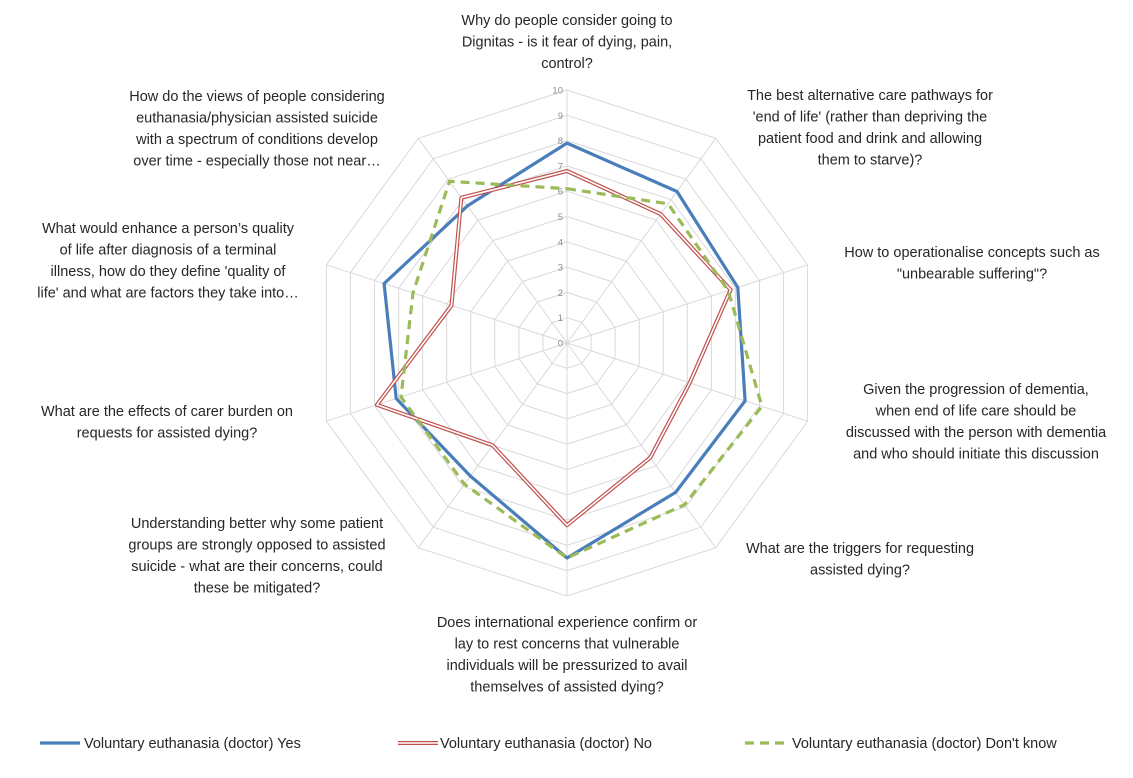  I want to click on r-tick-label: 5, so click(560, 217).